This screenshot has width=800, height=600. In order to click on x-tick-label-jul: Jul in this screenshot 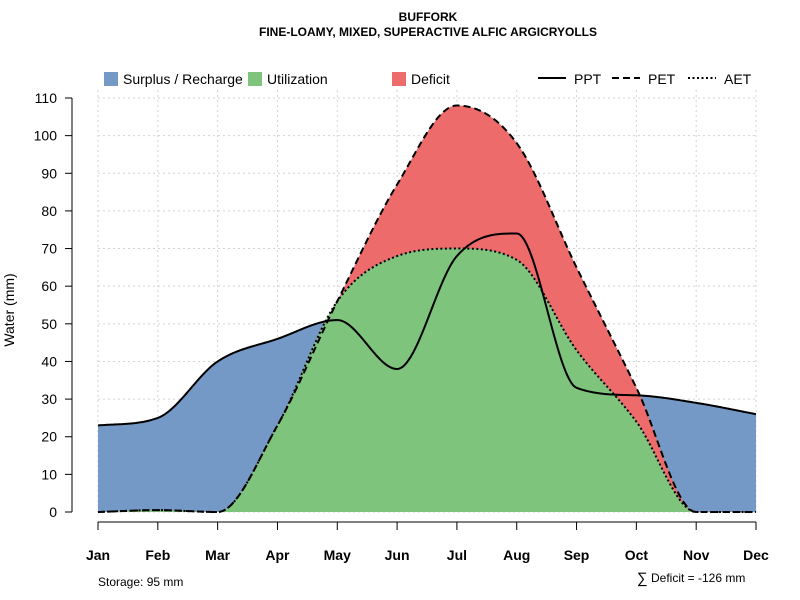, I will do `click(457, 555)`.